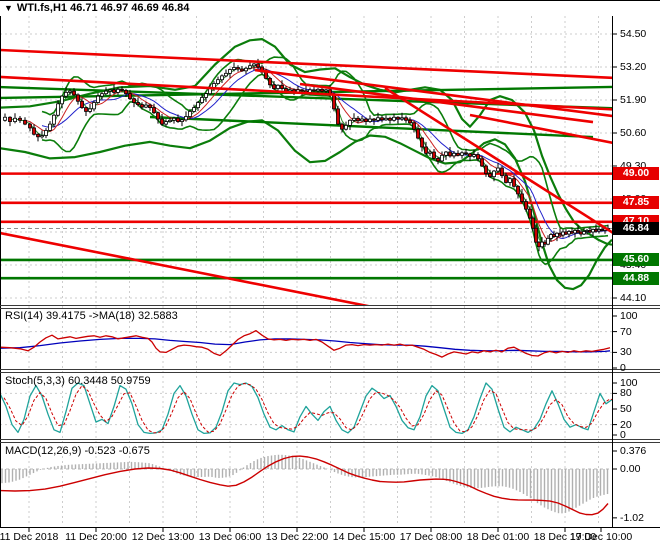 The height and width of the screenshot is (550, 660). What do you see at coordinates (636, 228) in the screenshot?
I see `price-level-tag: 46.84` at bounding box center [636, 228].